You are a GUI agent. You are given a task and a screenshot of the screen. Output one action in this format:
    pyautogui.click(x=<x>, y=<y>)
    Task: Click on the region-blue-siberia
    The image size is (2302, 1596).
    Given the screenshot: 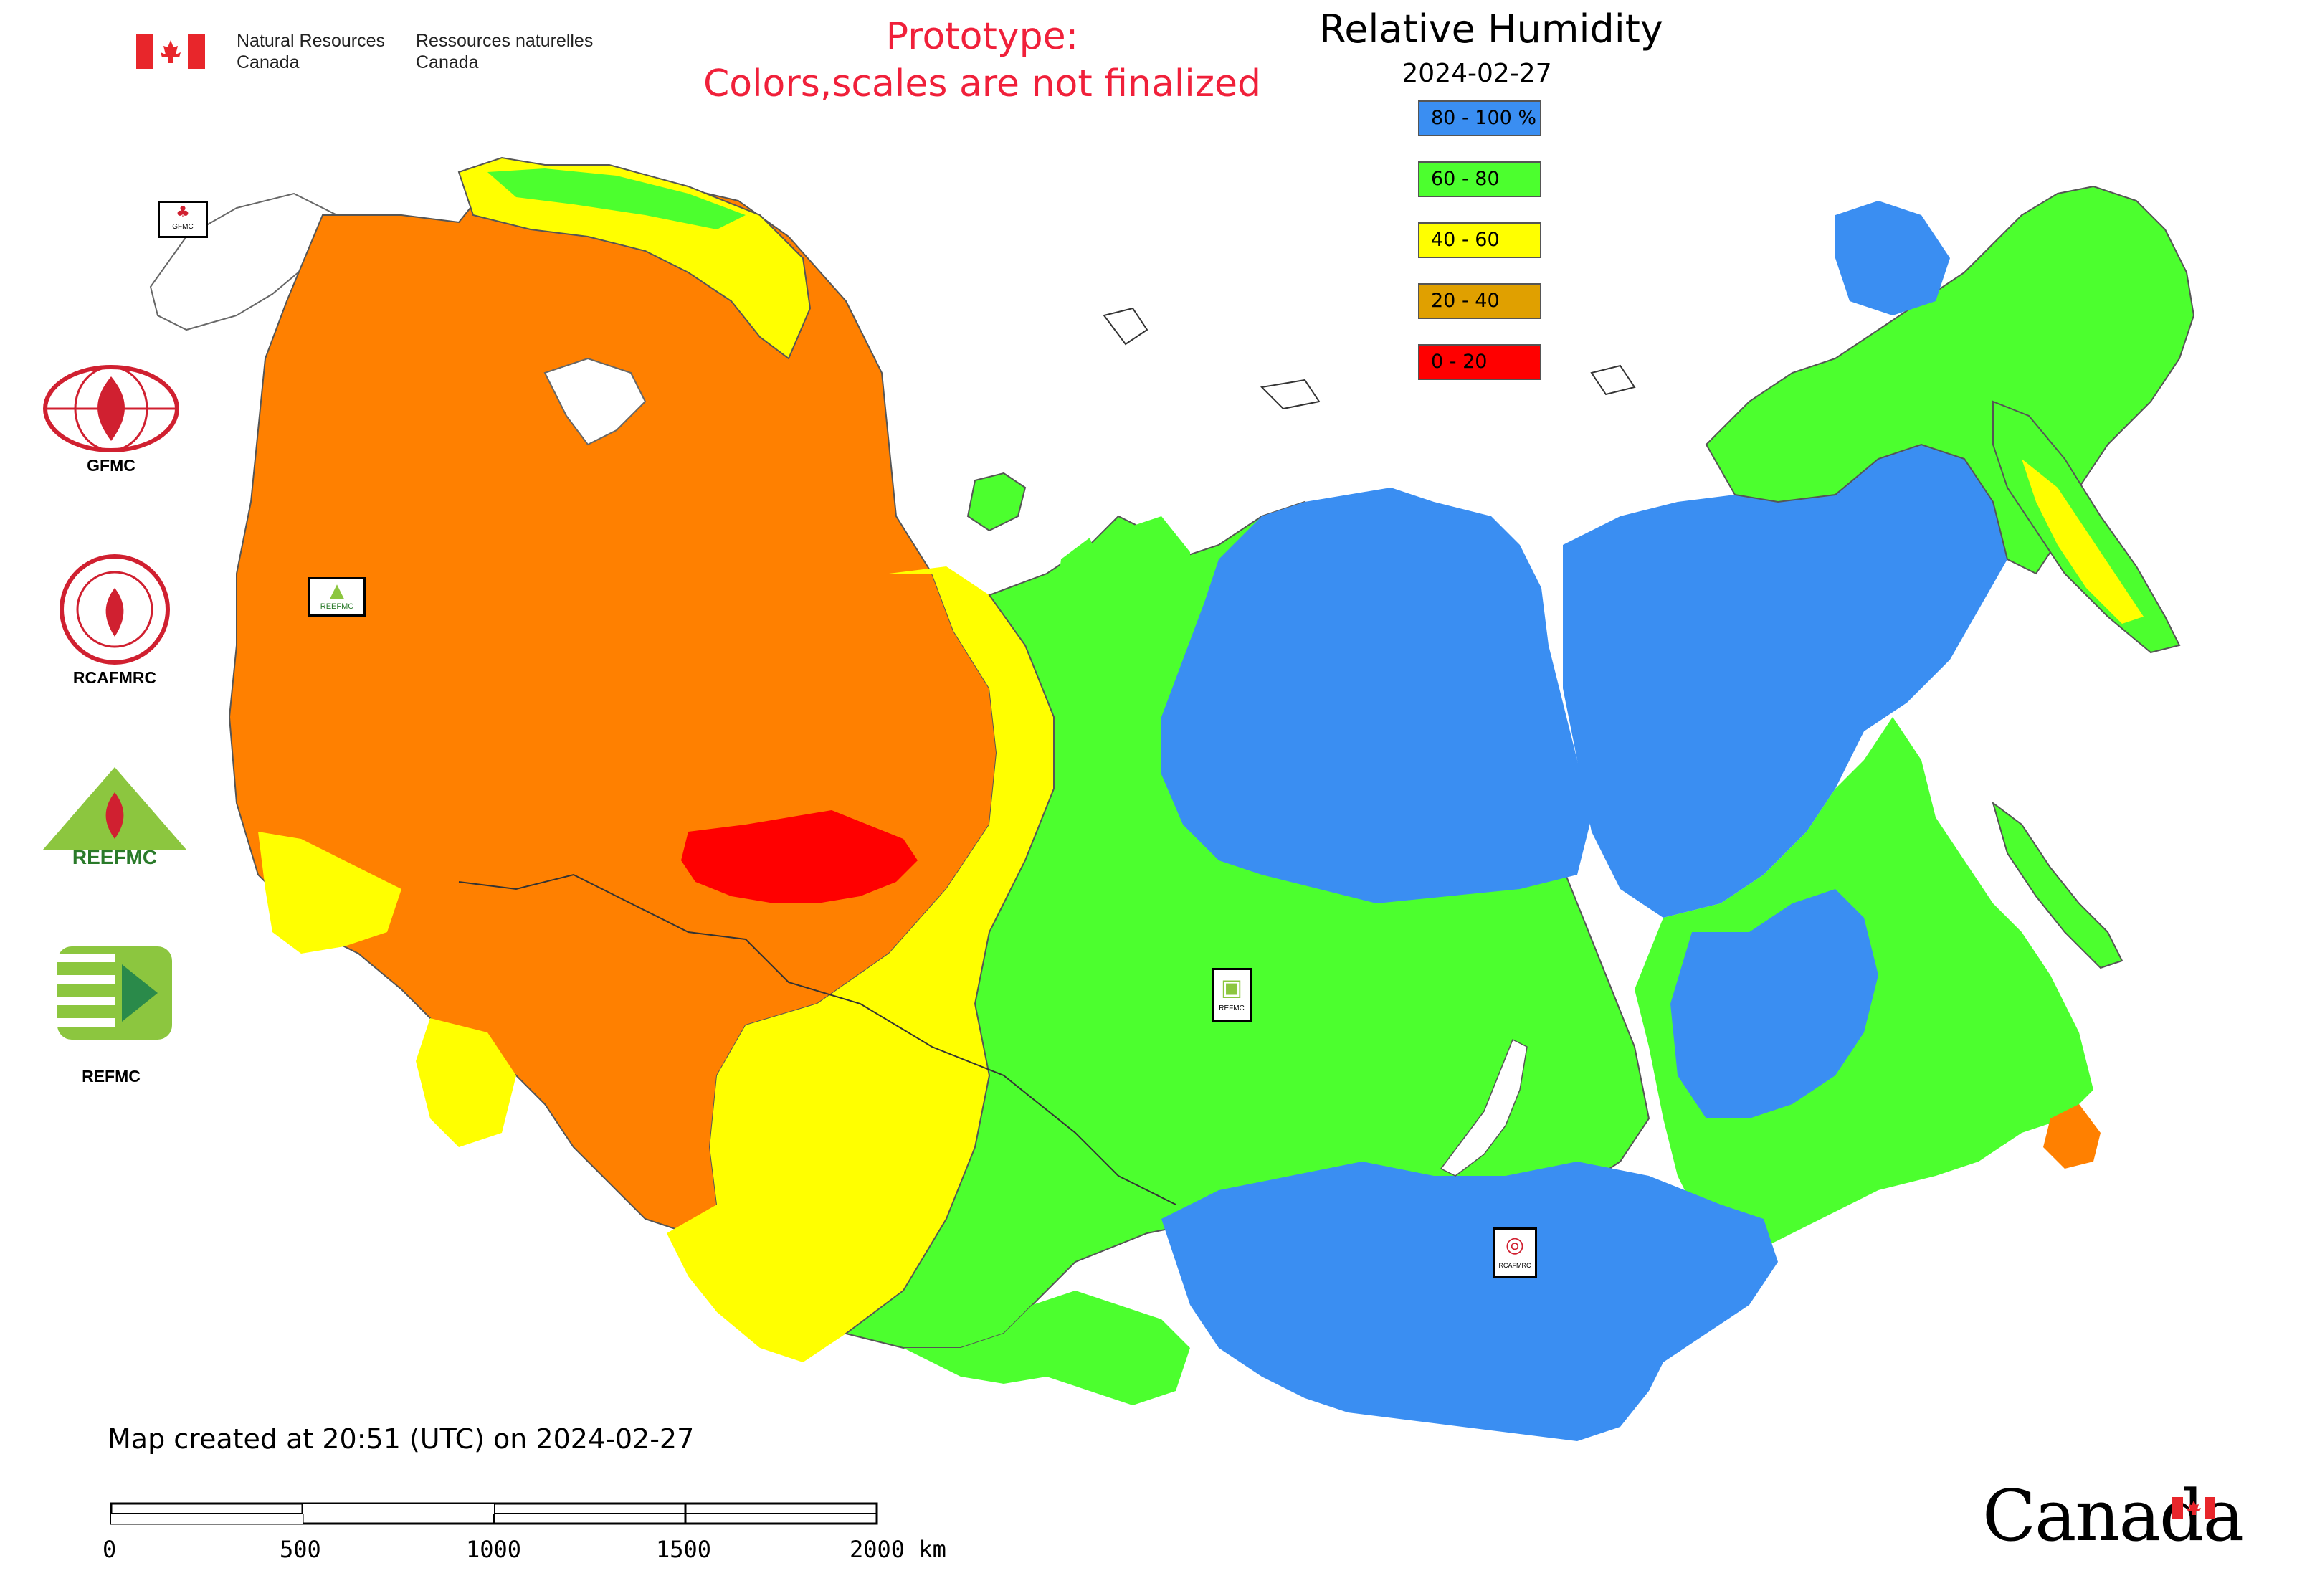 What is the action you would take?
    pyautogui.click(x=1377, y=695)
    